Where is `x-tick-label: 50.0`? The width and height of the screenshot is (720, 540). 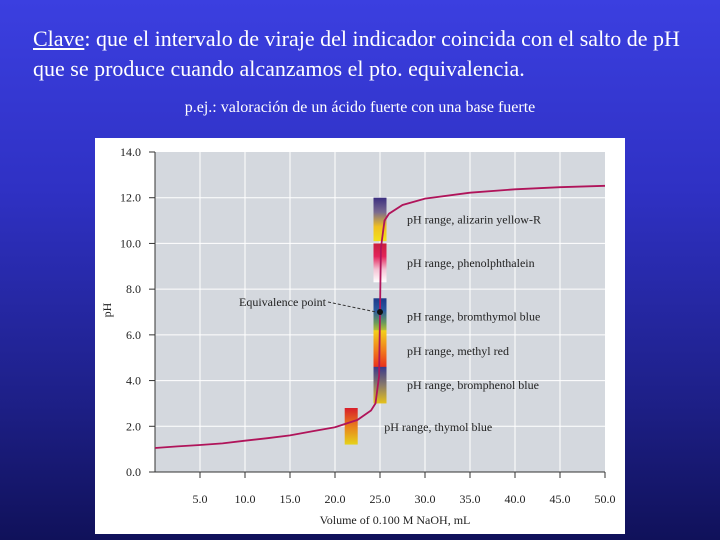
x-tick-label: 50.0 is located at coordinates (605, 499).